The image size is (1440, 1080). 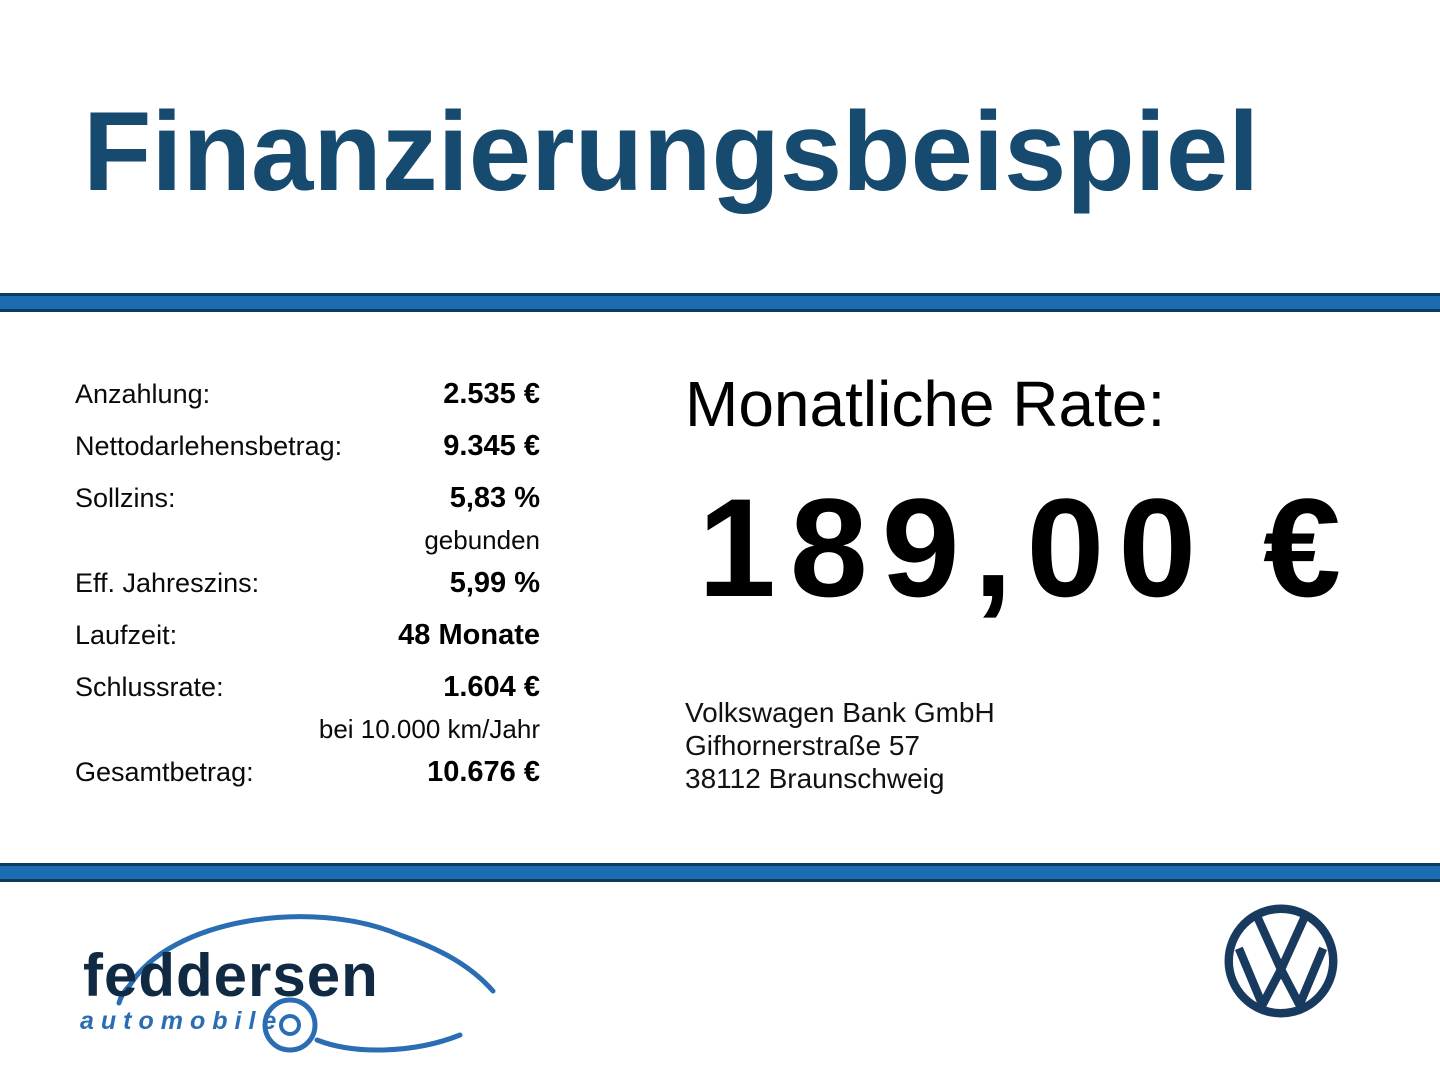 I want to click on finance-label: Sollzins:, so click(x=125, y=497).